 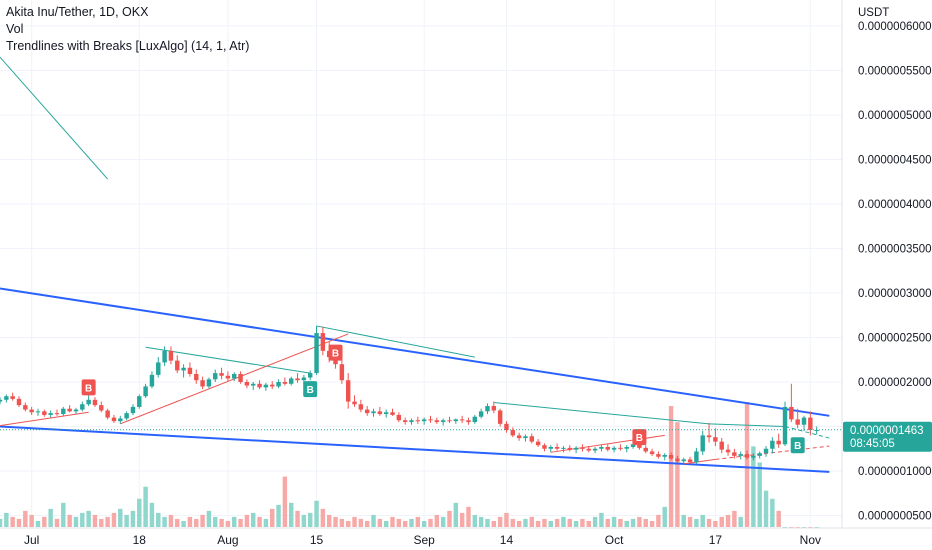 What do you see at coordinates (807, 432) in the screenshot?
I see `trend-projection` at bounding box center [807, 432].